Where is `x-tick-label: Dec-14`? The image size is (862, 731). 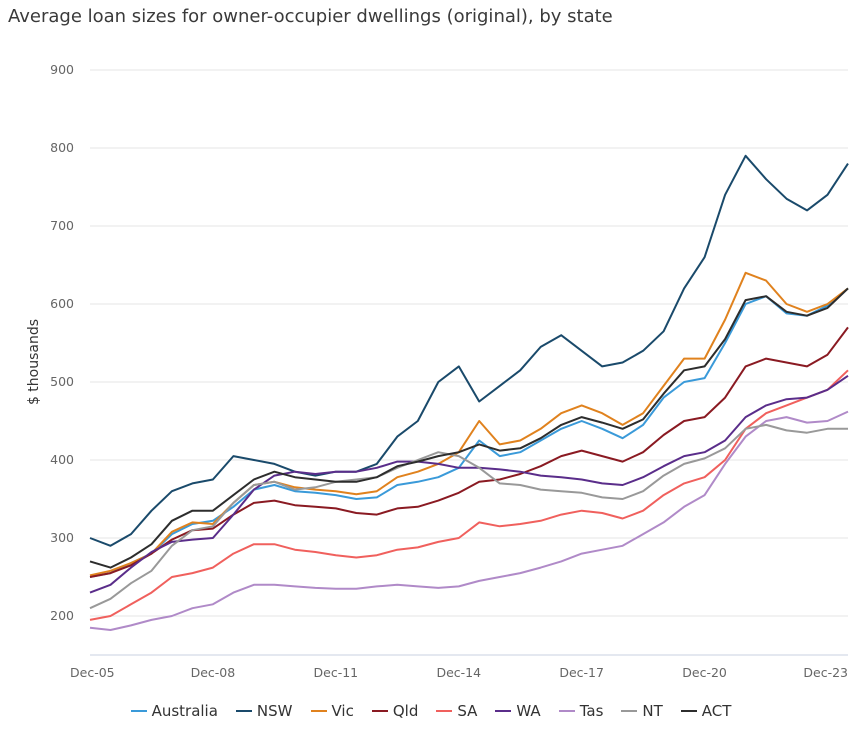
x-tick-label: Dec-14 is located at coordinates (458, 672).